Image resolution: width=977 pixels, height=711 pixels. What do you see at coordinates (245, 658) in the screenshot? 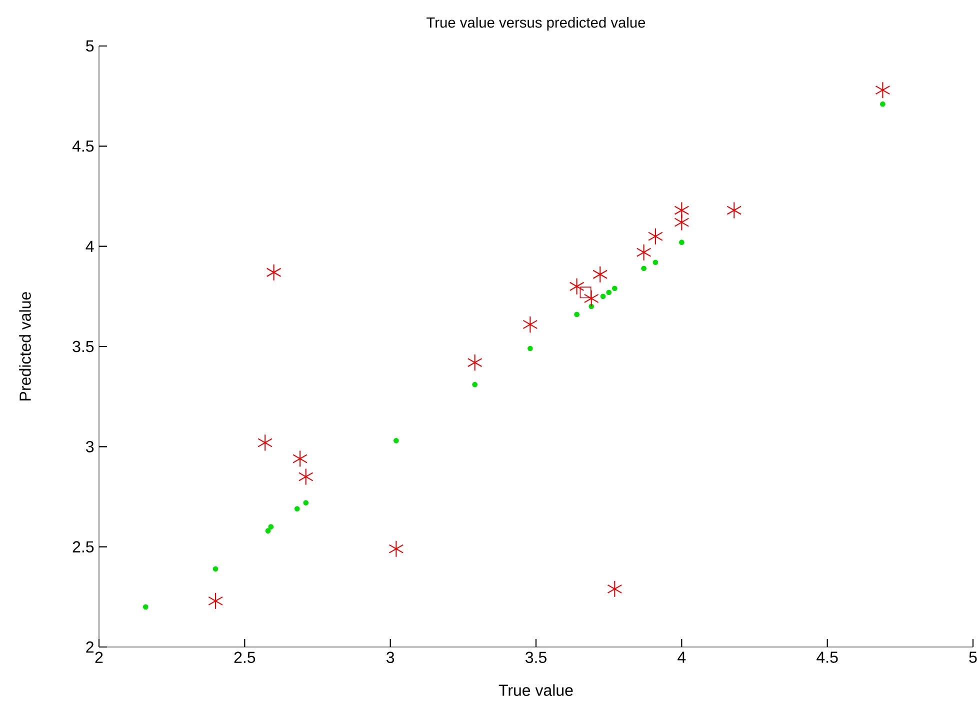
I see `x-tick-label: 2.5` at bounding box center [245, 658].